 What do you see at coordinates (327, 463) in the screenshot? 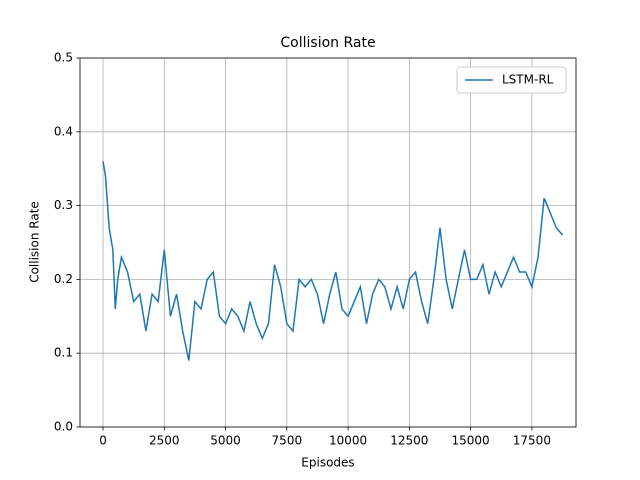
I see `x-axis-label: Episodes` at bounding box center [327, 463].